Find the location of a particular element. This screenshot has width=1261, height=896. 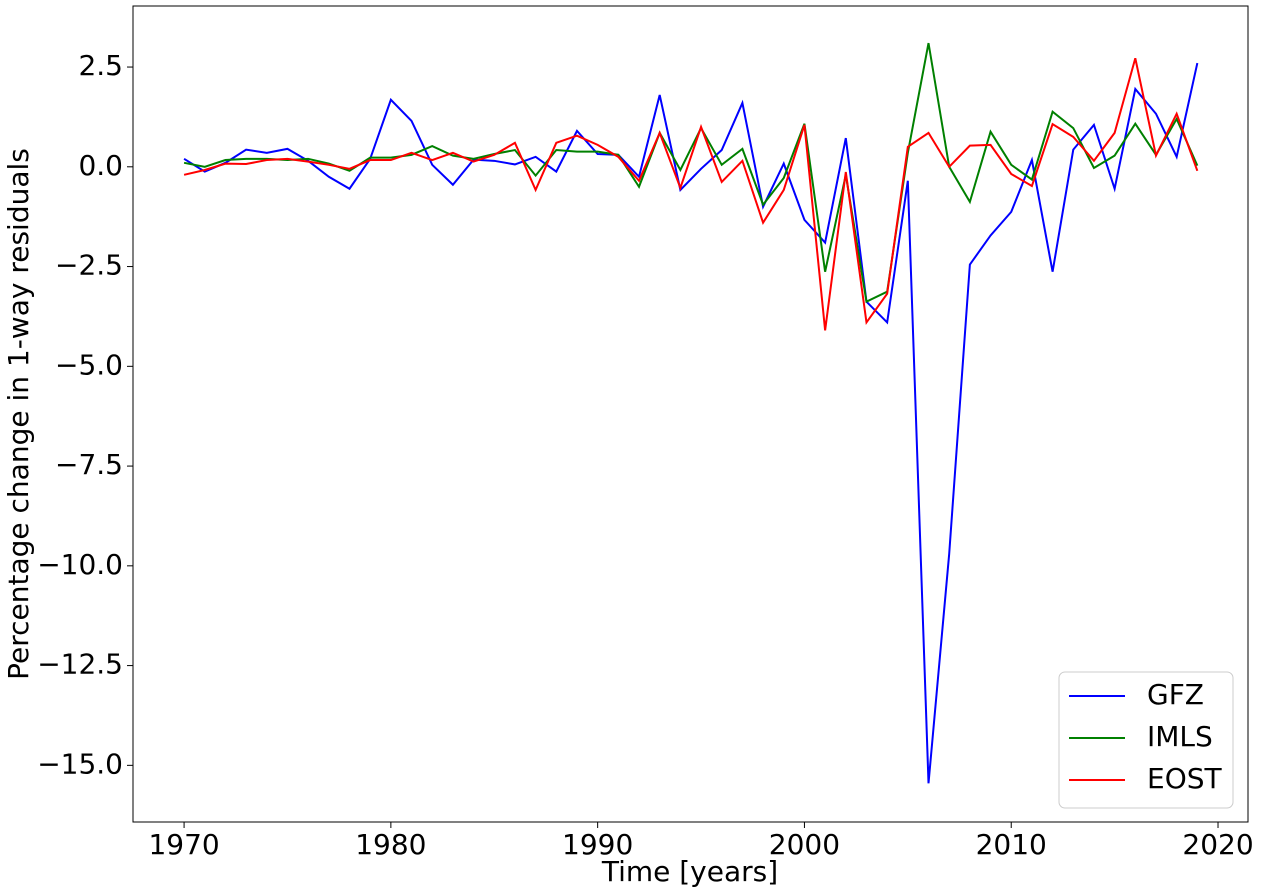

x-tick-label: 2020 is located at coordinates (1217, 844).